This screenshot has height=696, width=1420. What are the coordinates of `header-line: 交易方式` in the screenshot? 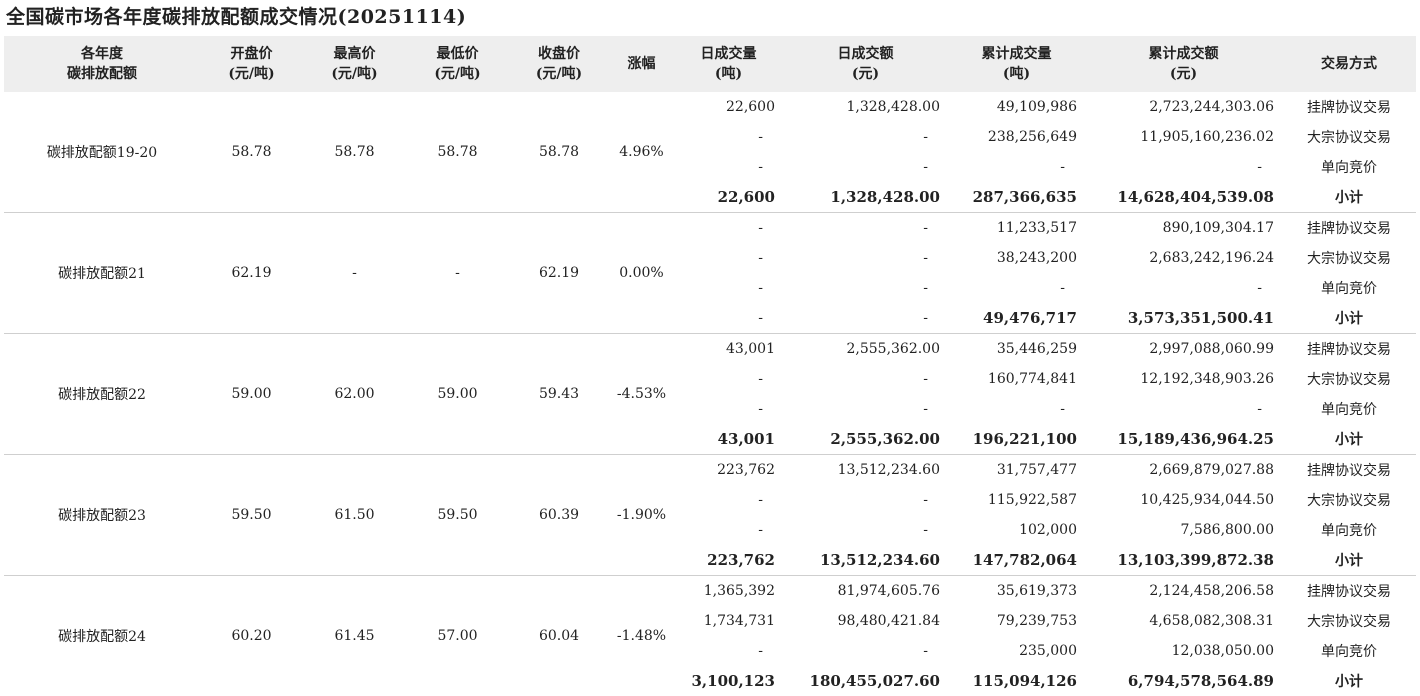 It's located at (1349, 64).